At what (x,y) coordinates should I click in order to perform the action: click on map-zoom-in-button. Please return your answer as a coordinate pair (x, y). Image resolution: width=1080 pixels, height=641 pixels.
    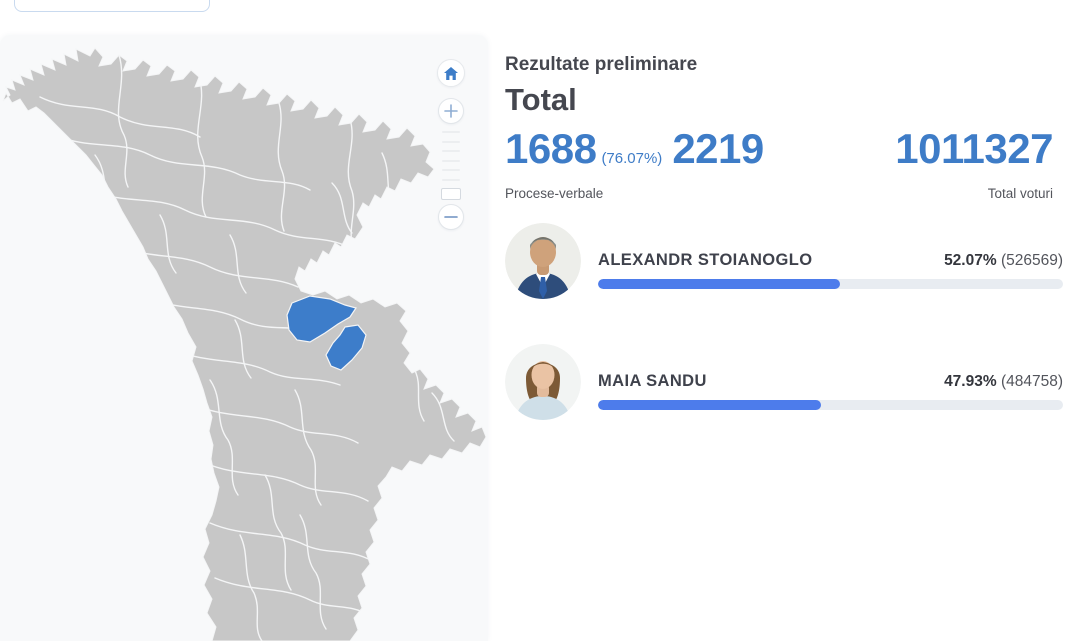
    Looking at the image, I should click on (451, 111).